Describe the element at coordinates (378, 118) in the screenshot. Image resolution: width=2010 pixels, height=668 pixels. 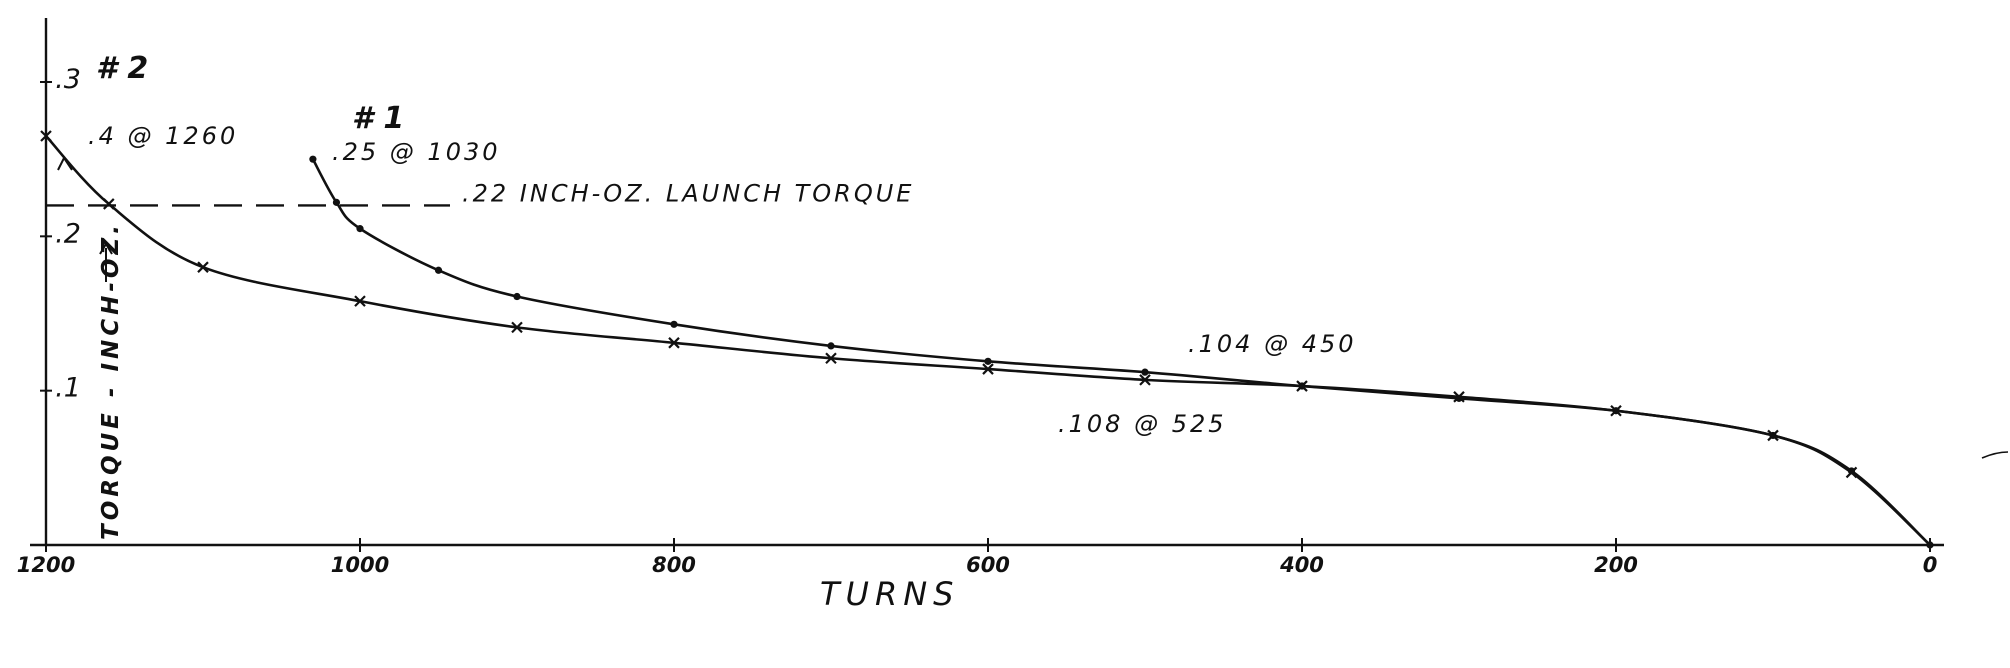
I see `series-1-name: # 1` at that location.